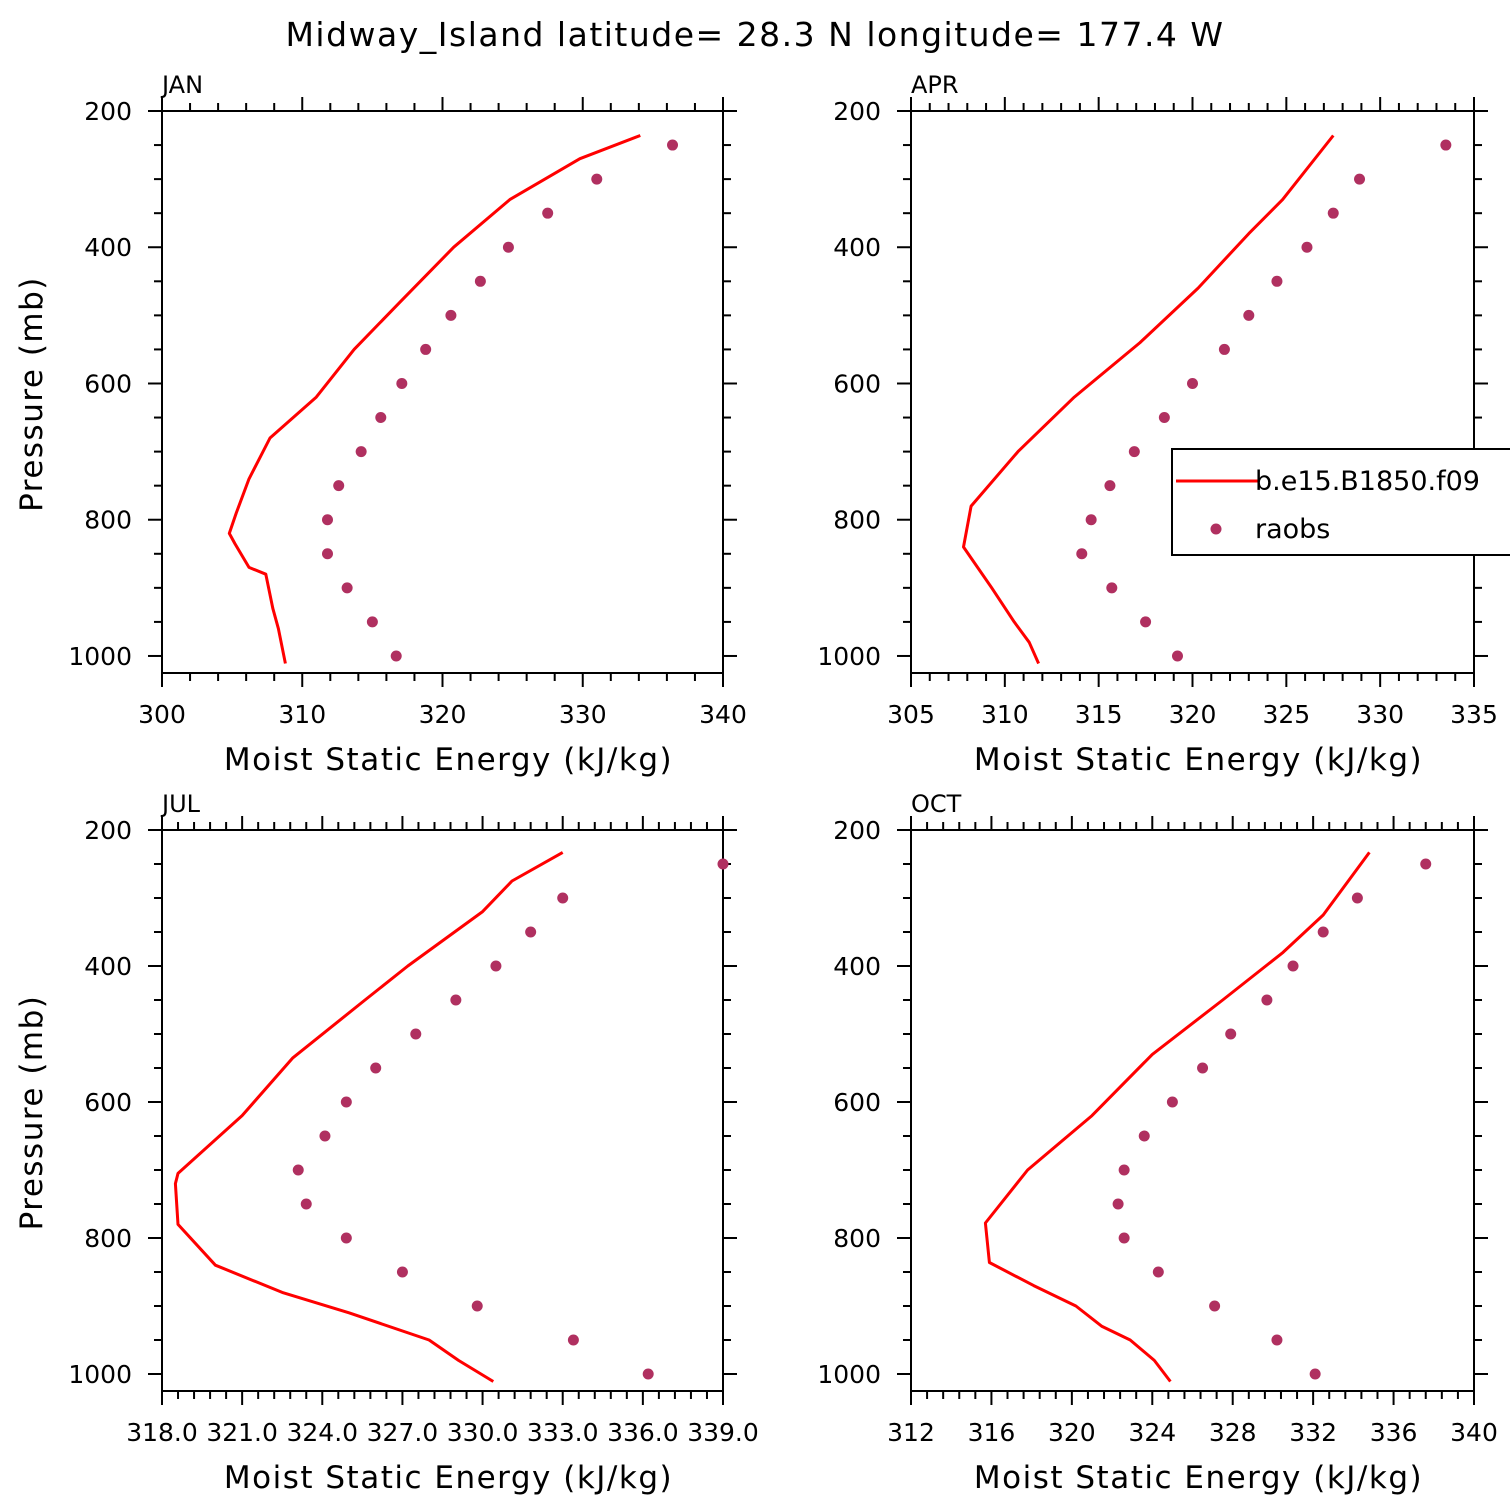 This screenshot has width=1510, height=1510. I want to click on y-tick-label: 600, so click(108, 1102).